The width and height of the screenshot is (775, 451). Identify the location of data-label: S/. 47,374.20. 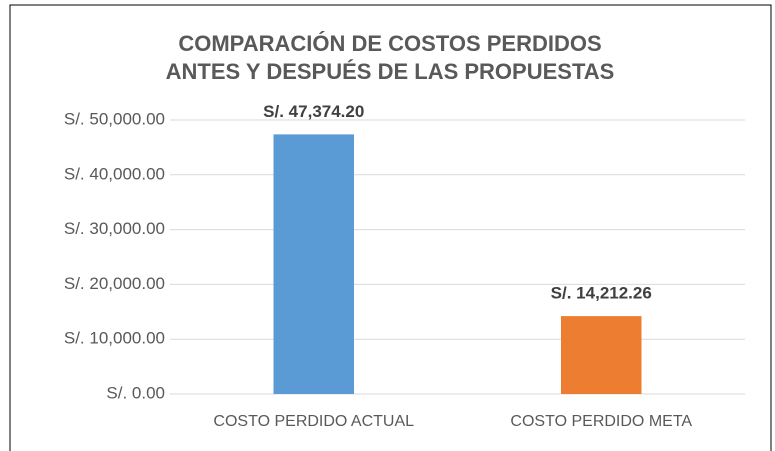
(313, 111).